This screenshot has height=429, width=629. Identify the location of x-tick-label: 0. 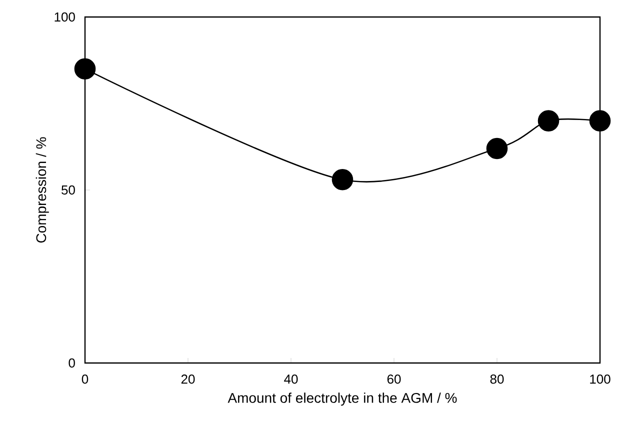
(85, 379).